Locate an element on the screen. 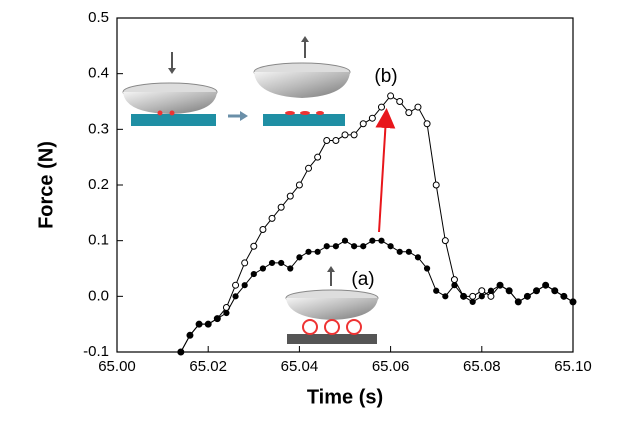  illustration-approach is located at coordinates (236, 81).